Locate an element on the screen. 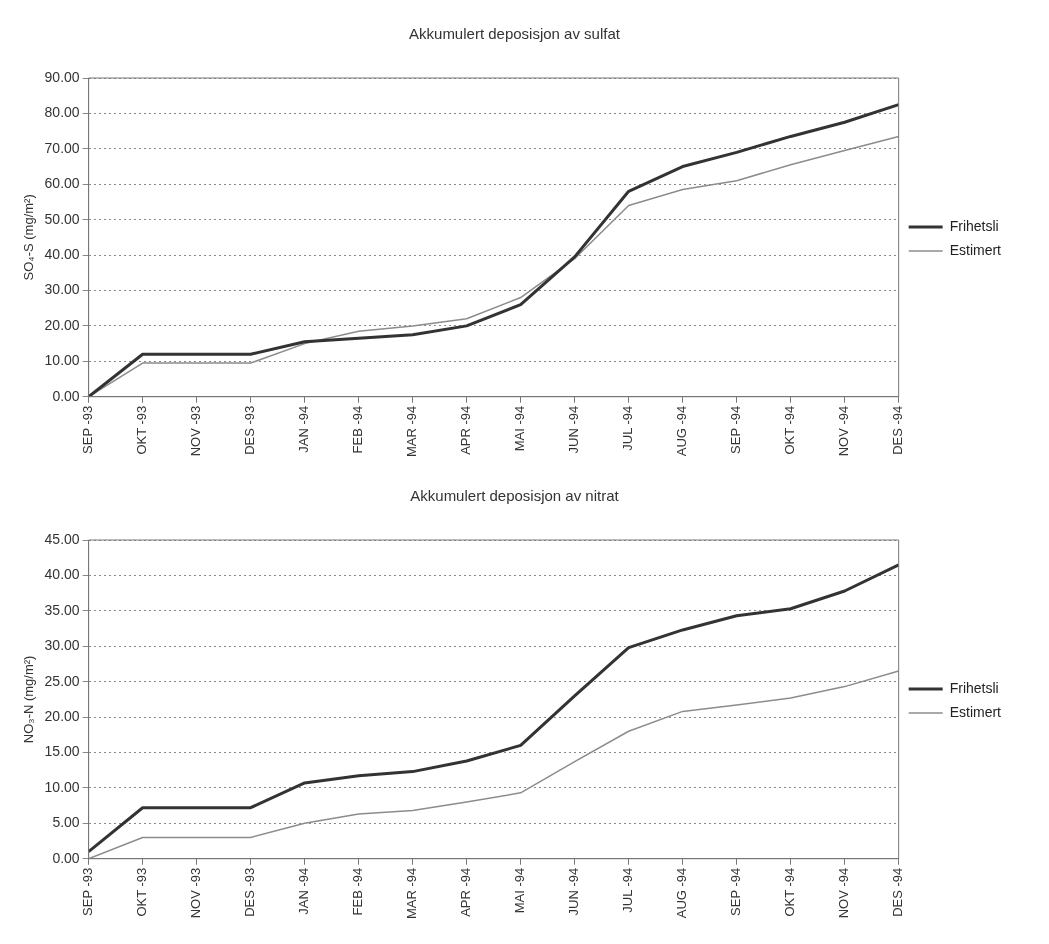  y-tick-label: 35.00 is located at coordinates (62, 609).